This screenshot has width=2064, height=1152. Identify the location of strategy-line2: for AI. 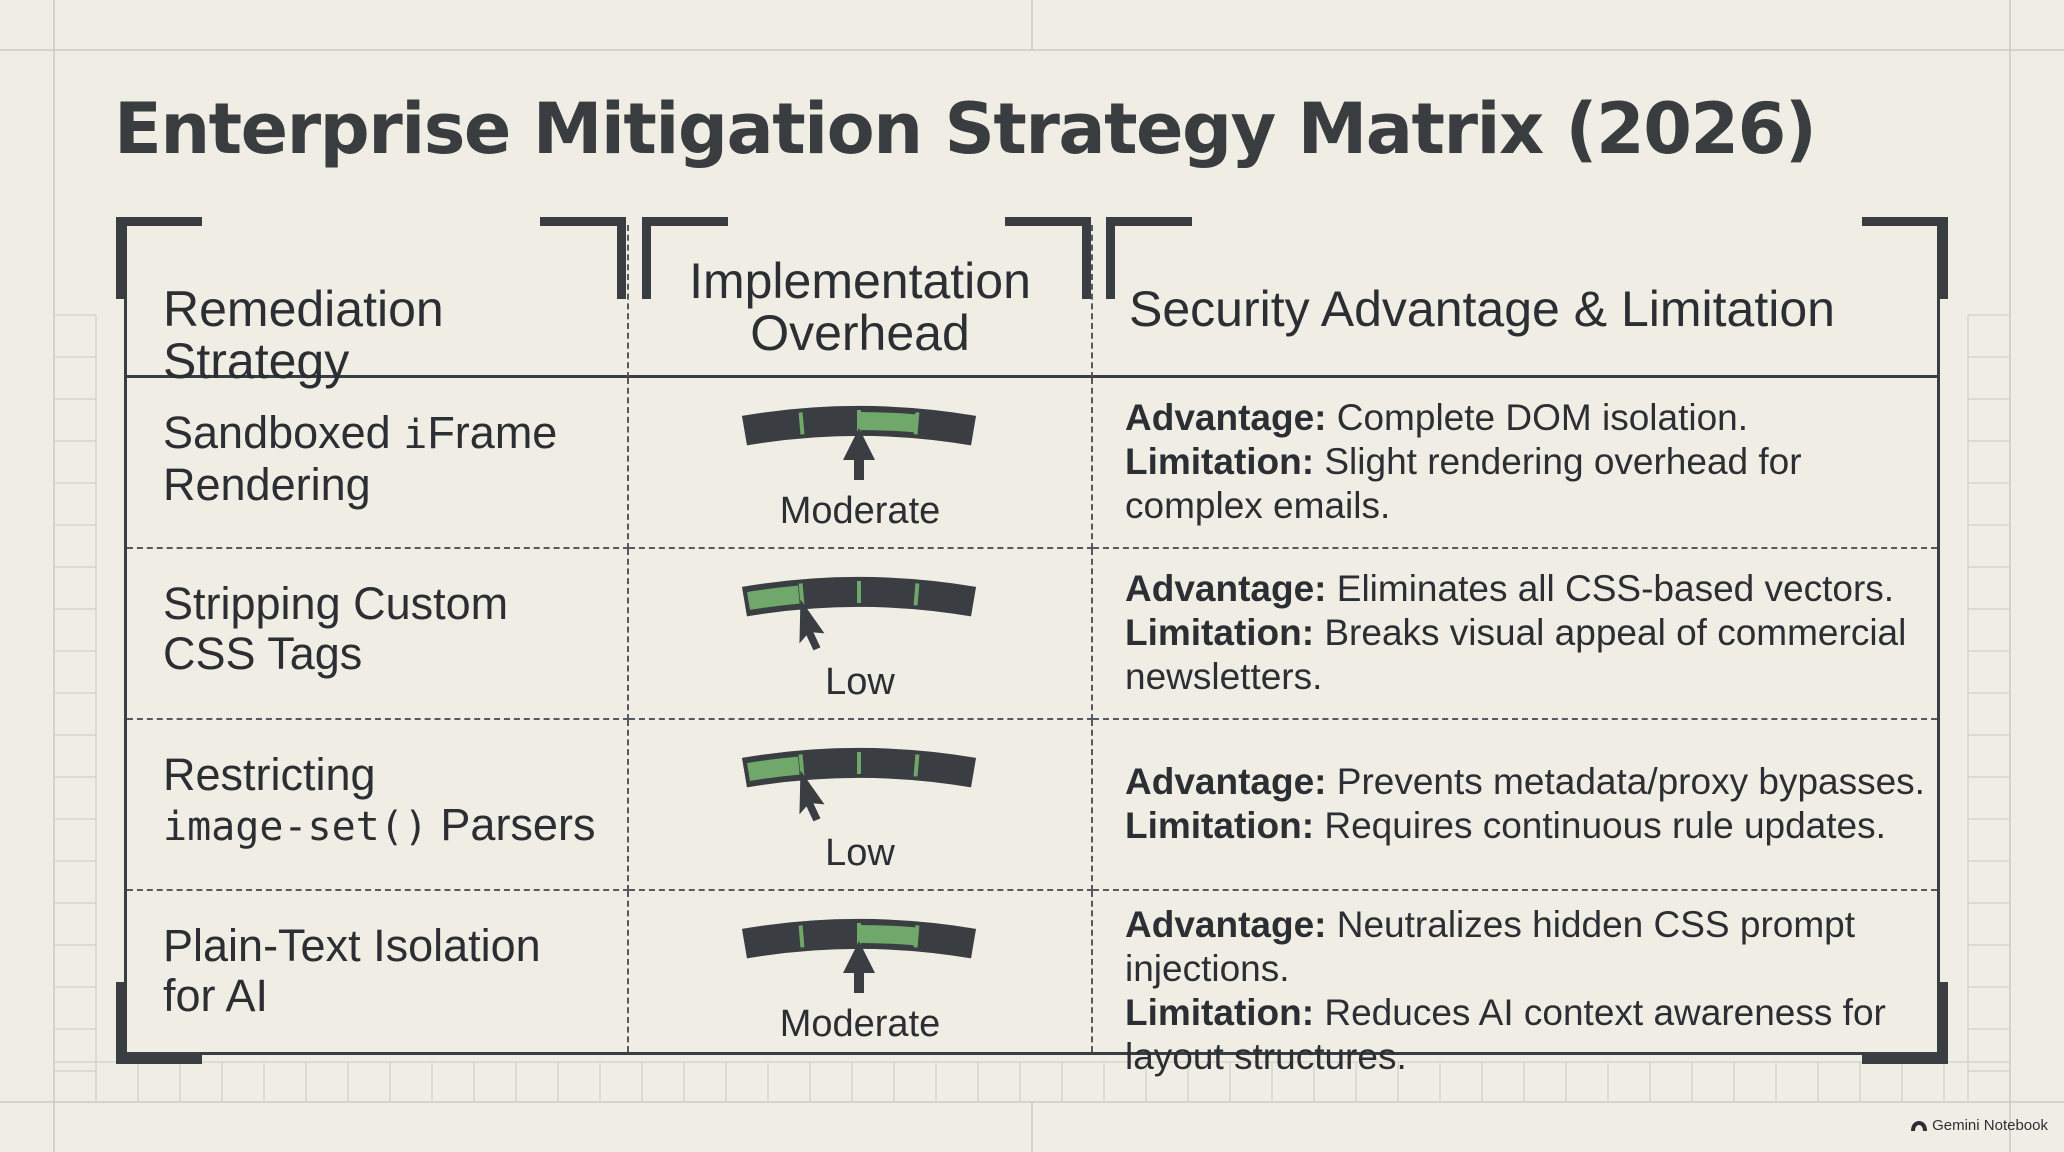
(216, 995).